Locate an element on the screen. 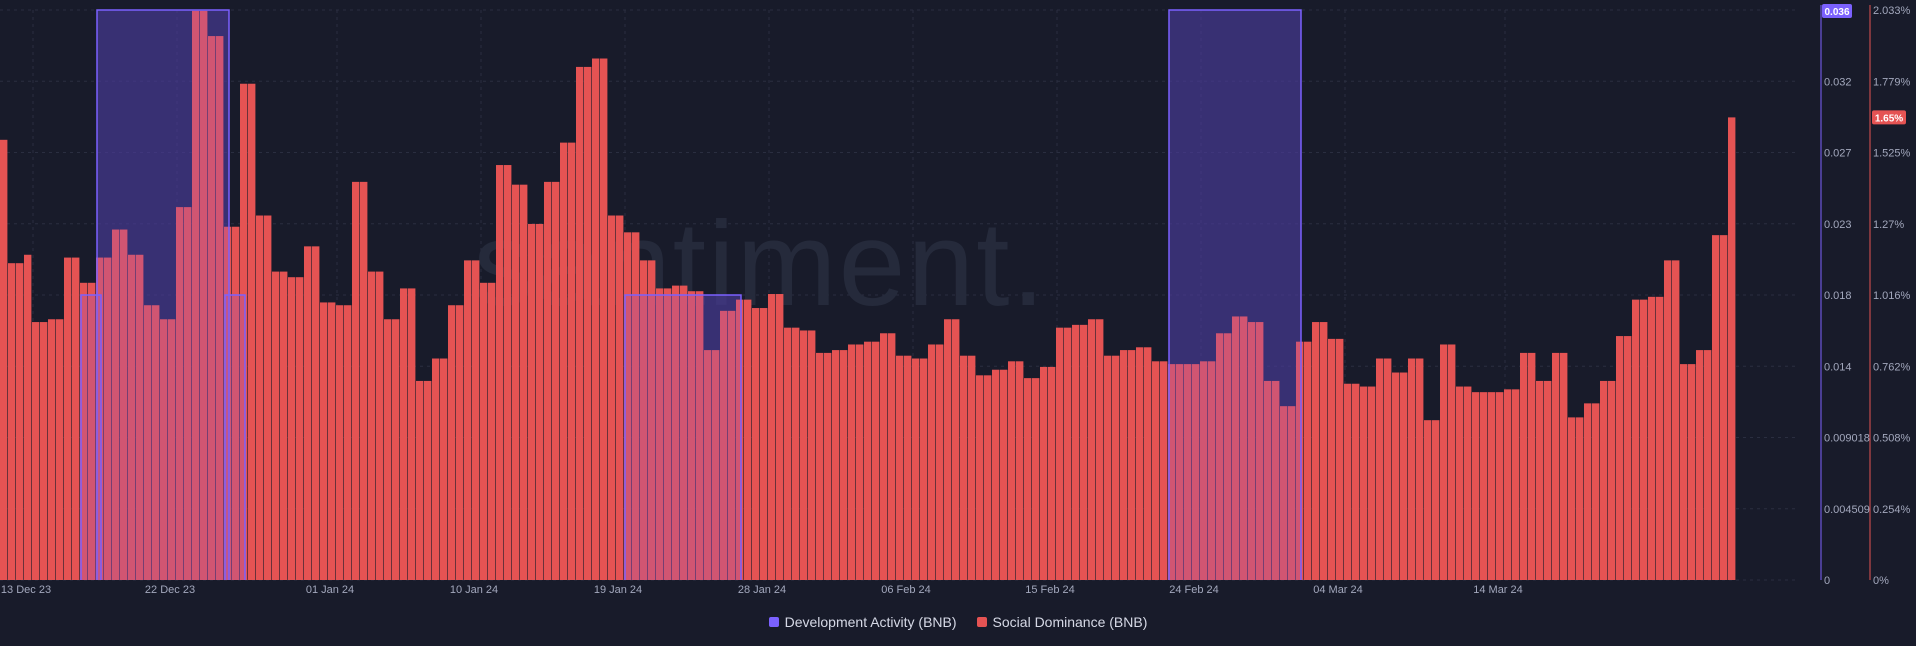  legend-item-social-dominance: Social Dominance (BNB) is located at coordinates (1061, 622).